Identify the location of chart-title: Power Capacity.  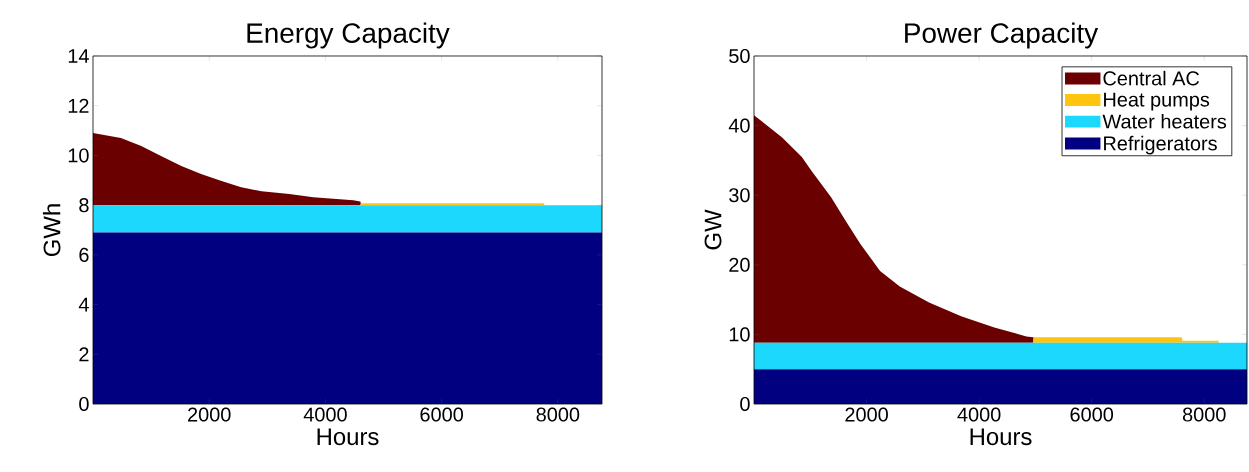
(1002, 35).